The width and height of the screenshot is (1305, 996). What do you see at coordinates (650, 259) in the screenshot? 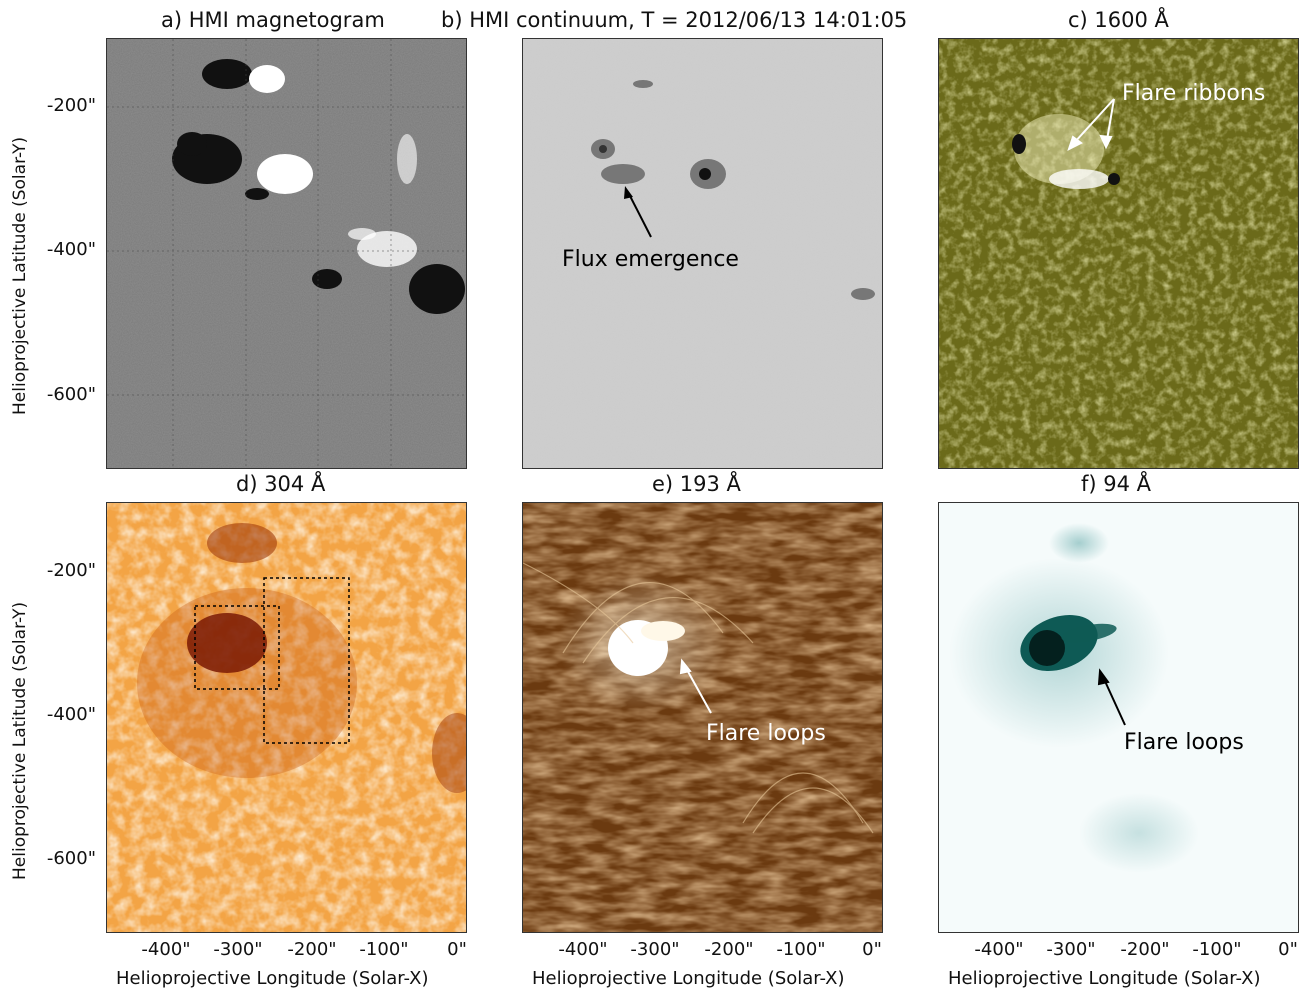
I see `annotation-flux-emergence: Flux emergence` at bounding box center [650, 259].